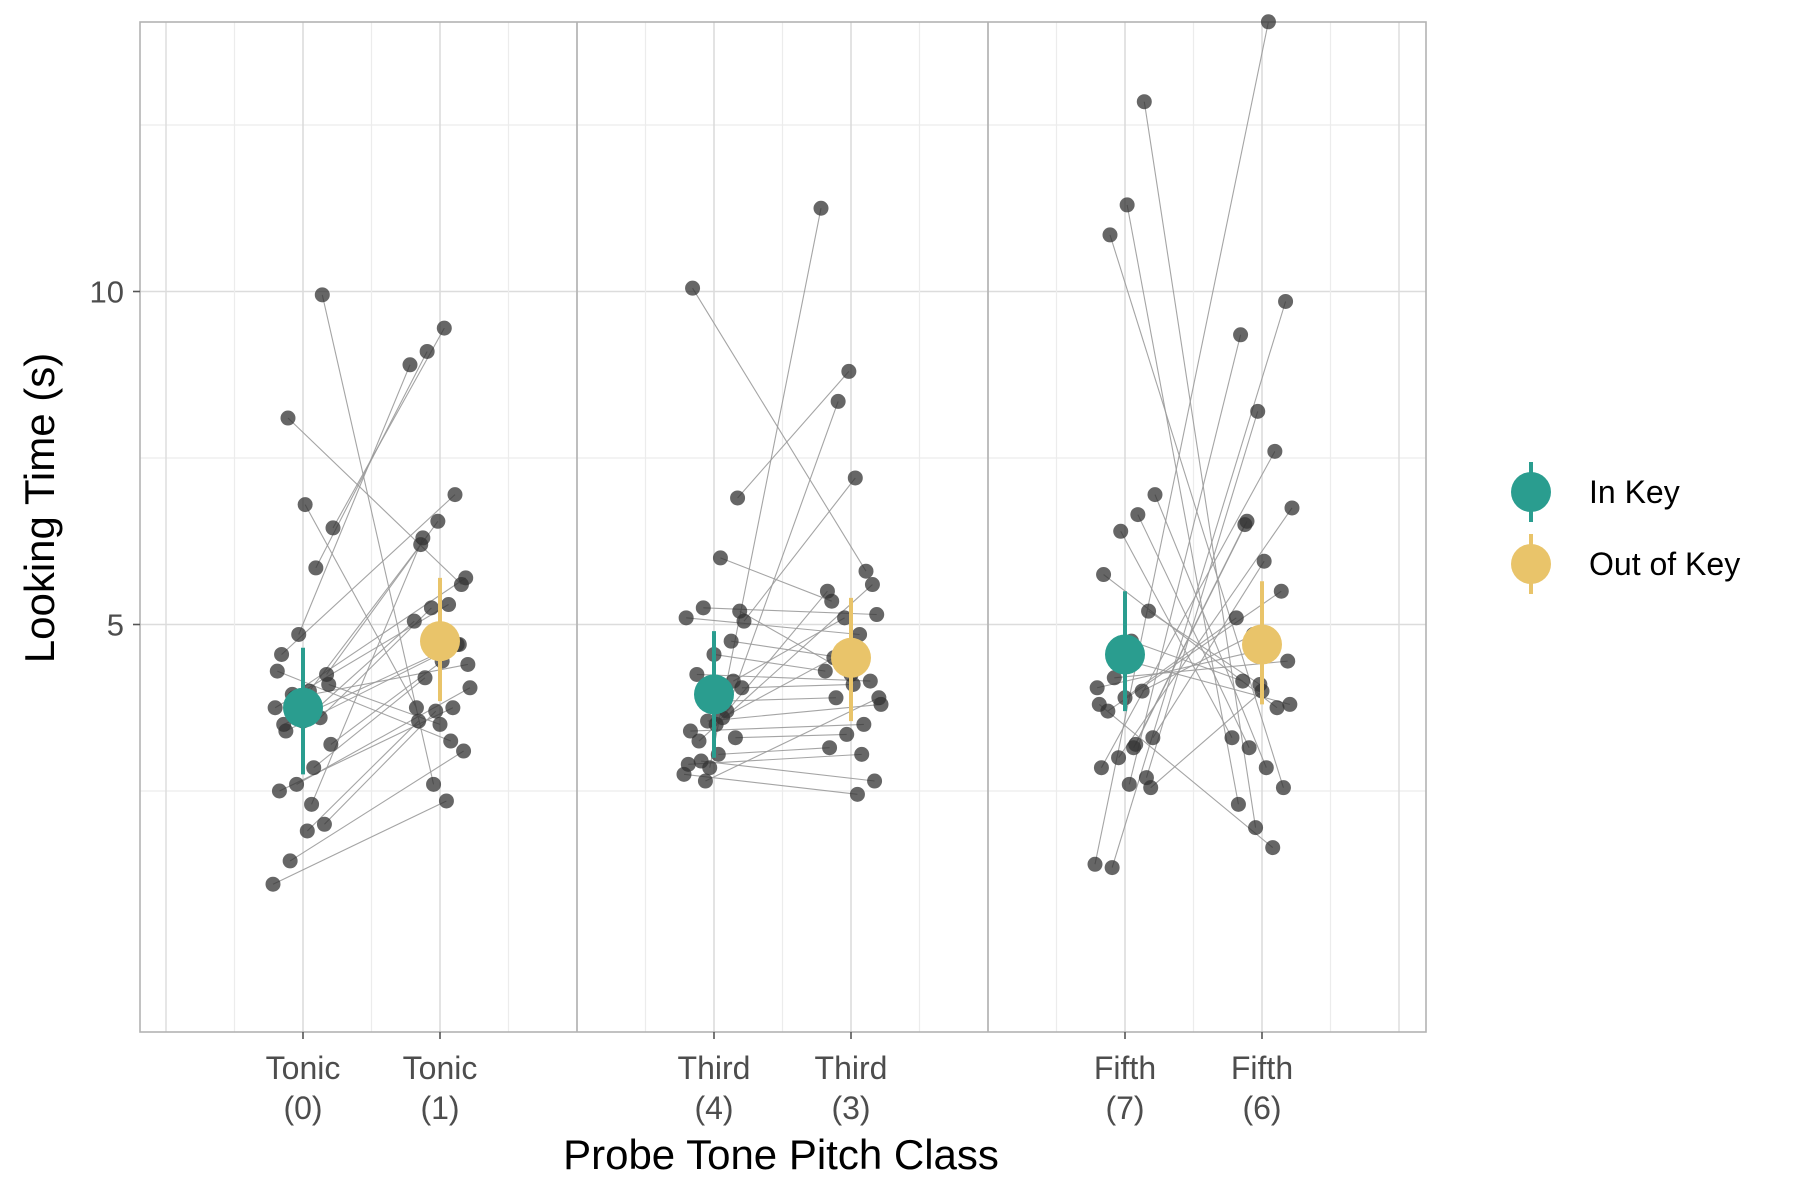 Image resolution: width=1800 pixels, height=1200 pixels. Describe the element at coordinates (1634, 492) in the screenshot. I see `legend-label: In Key` at that location.